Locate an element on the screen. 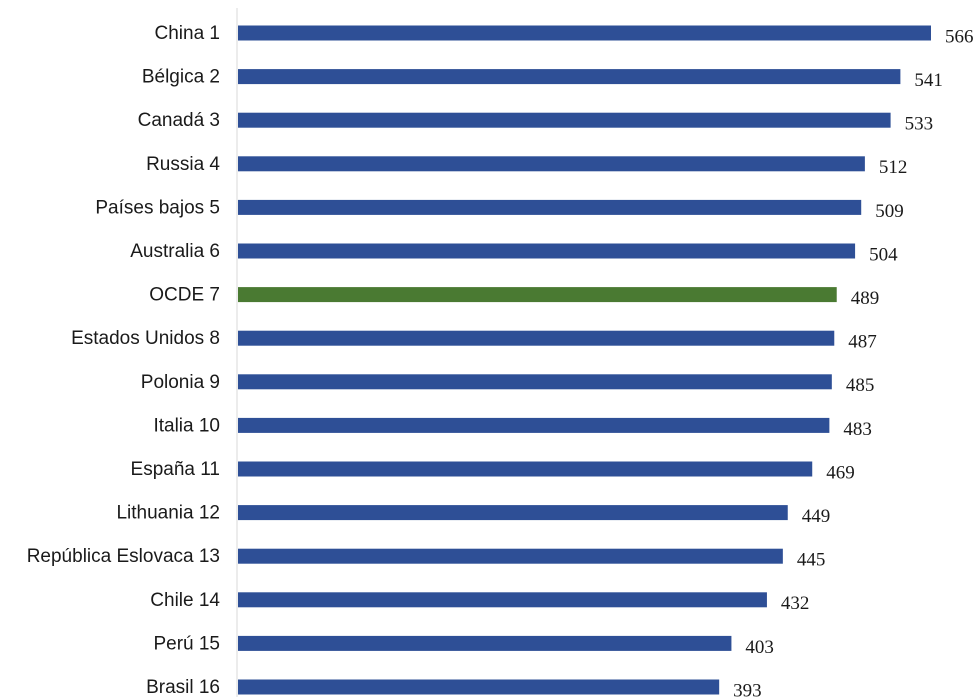 Image resolution: width=978 pixels, height=697 pixels. data-label-14: 403 is located at coordinates (759, 647).